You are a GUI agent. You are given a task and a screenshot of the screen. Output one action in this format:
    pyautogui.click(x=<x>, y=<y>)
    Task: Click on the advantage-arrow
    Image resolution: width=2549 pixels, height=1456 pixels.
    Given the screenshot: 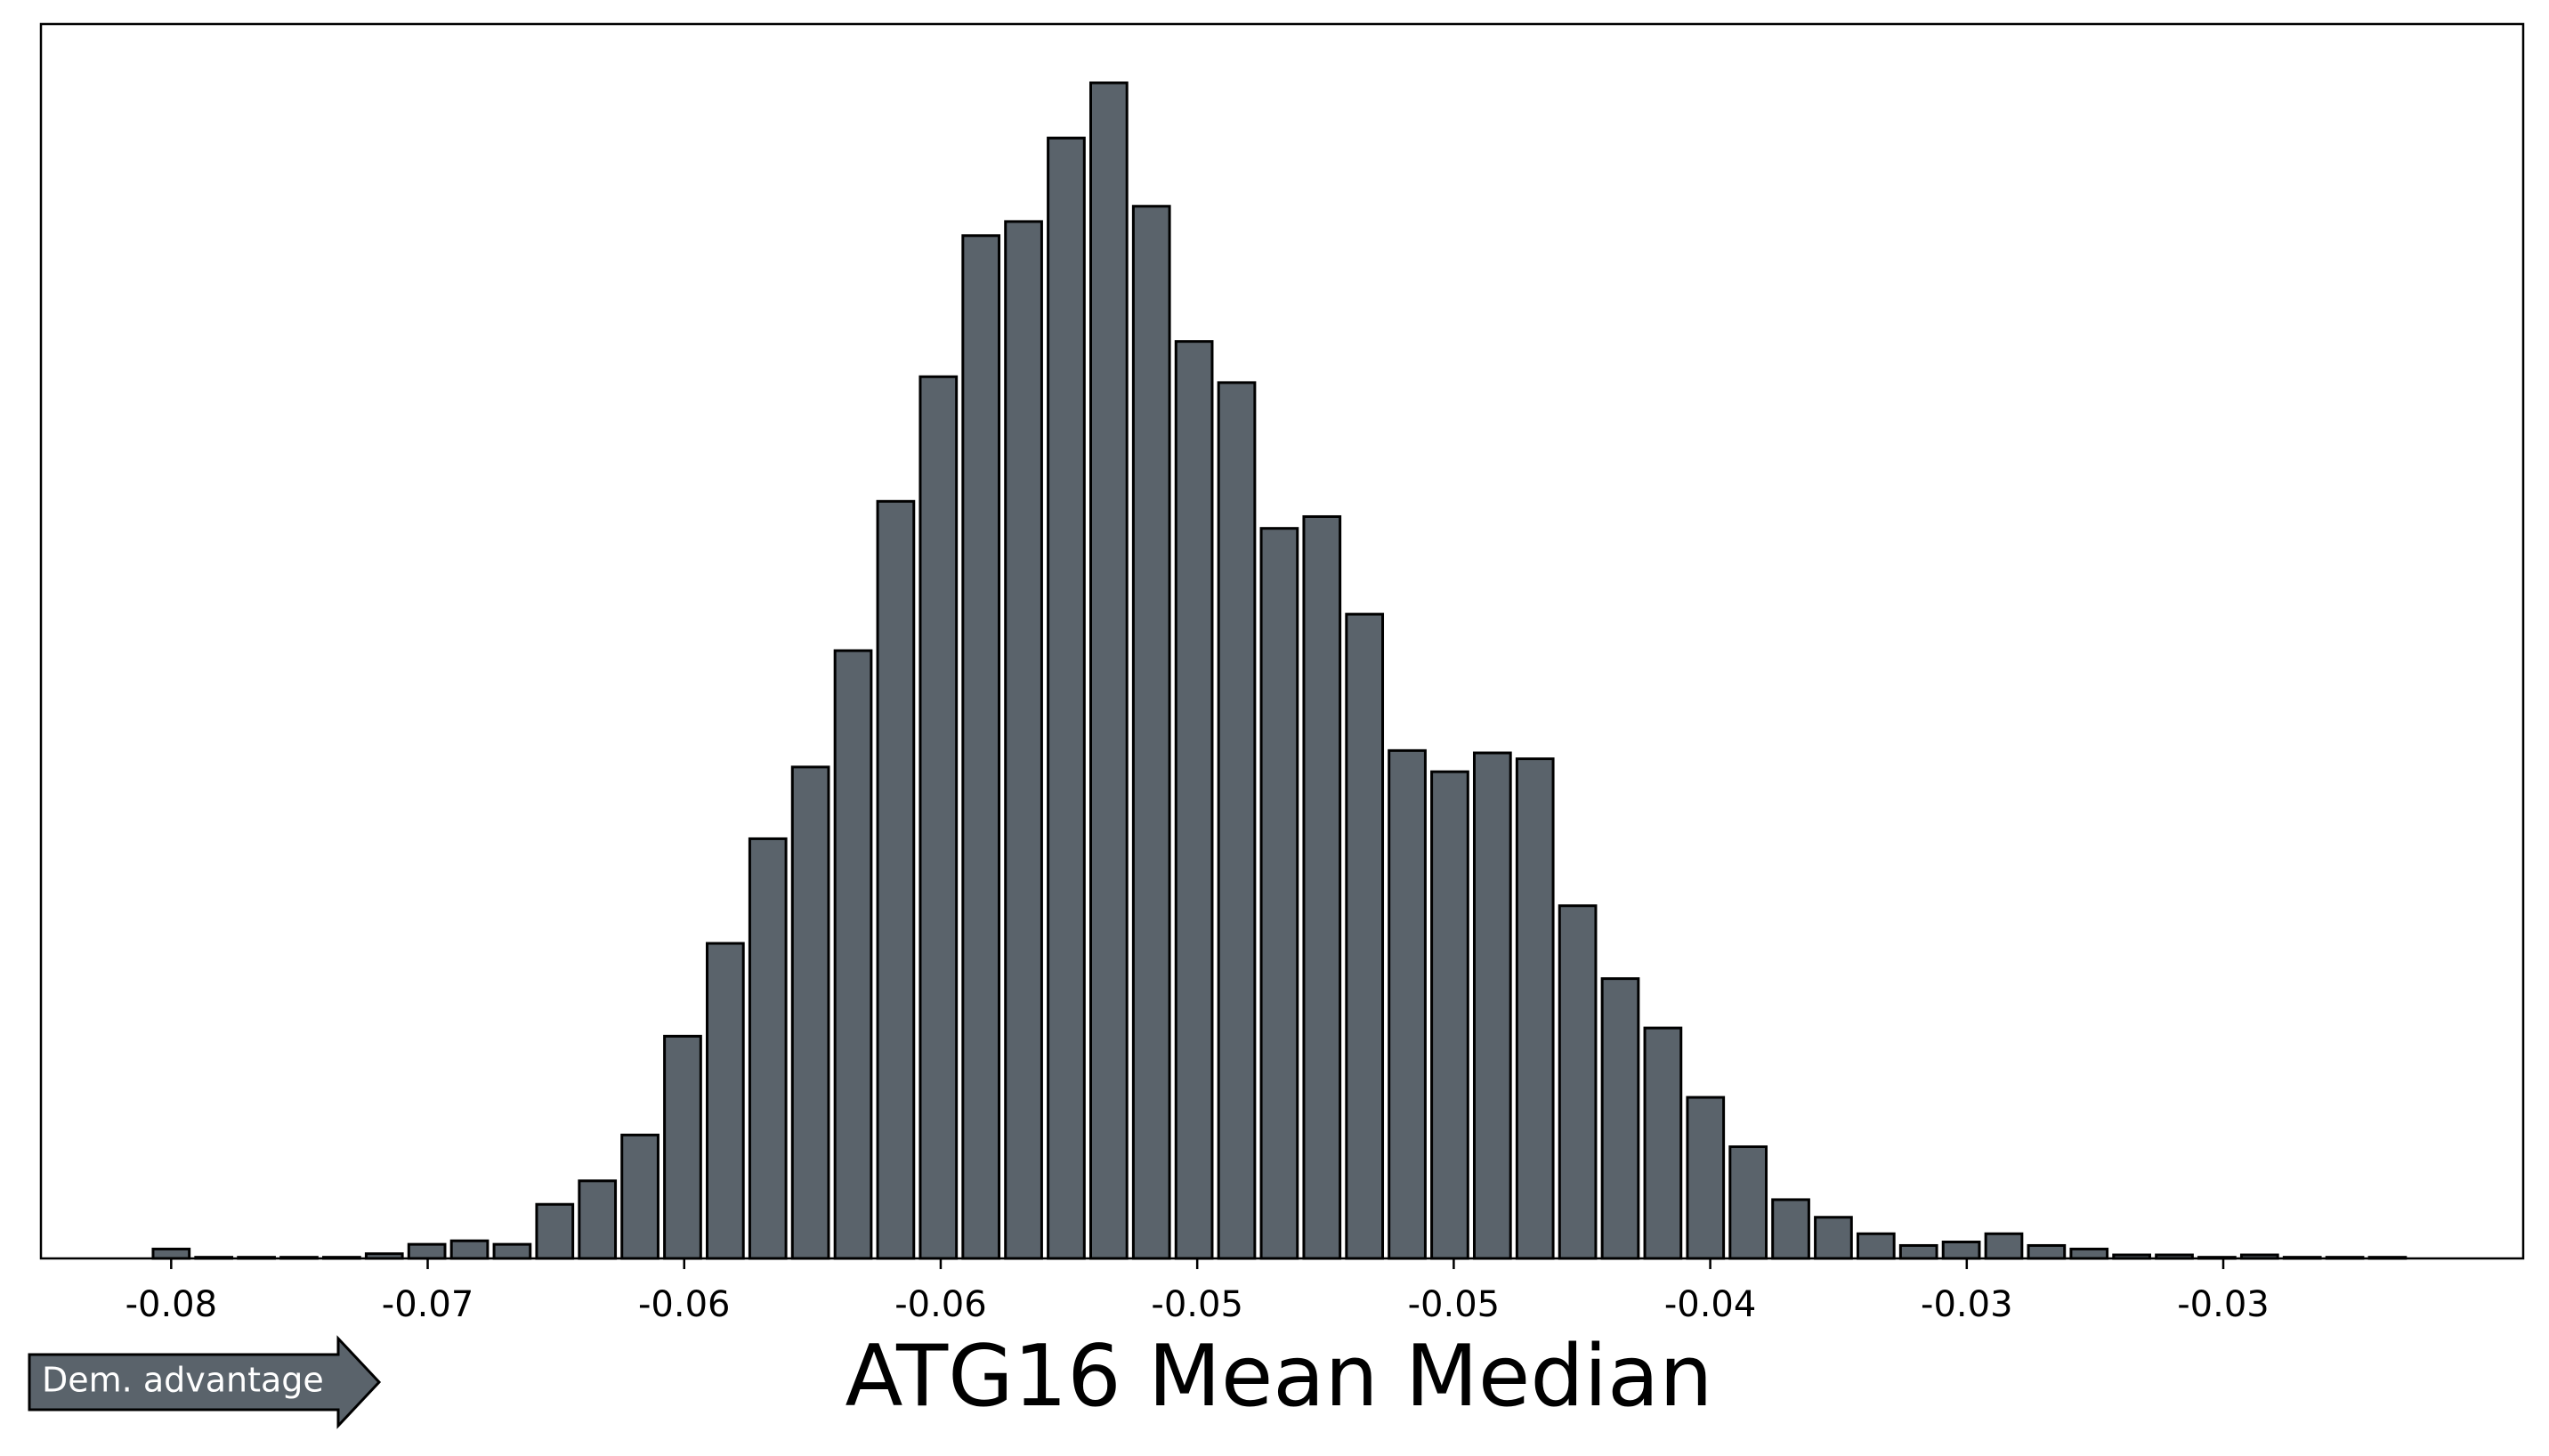 What is the action you would take?
    pyautogui.click(x=205, y=1382)
    